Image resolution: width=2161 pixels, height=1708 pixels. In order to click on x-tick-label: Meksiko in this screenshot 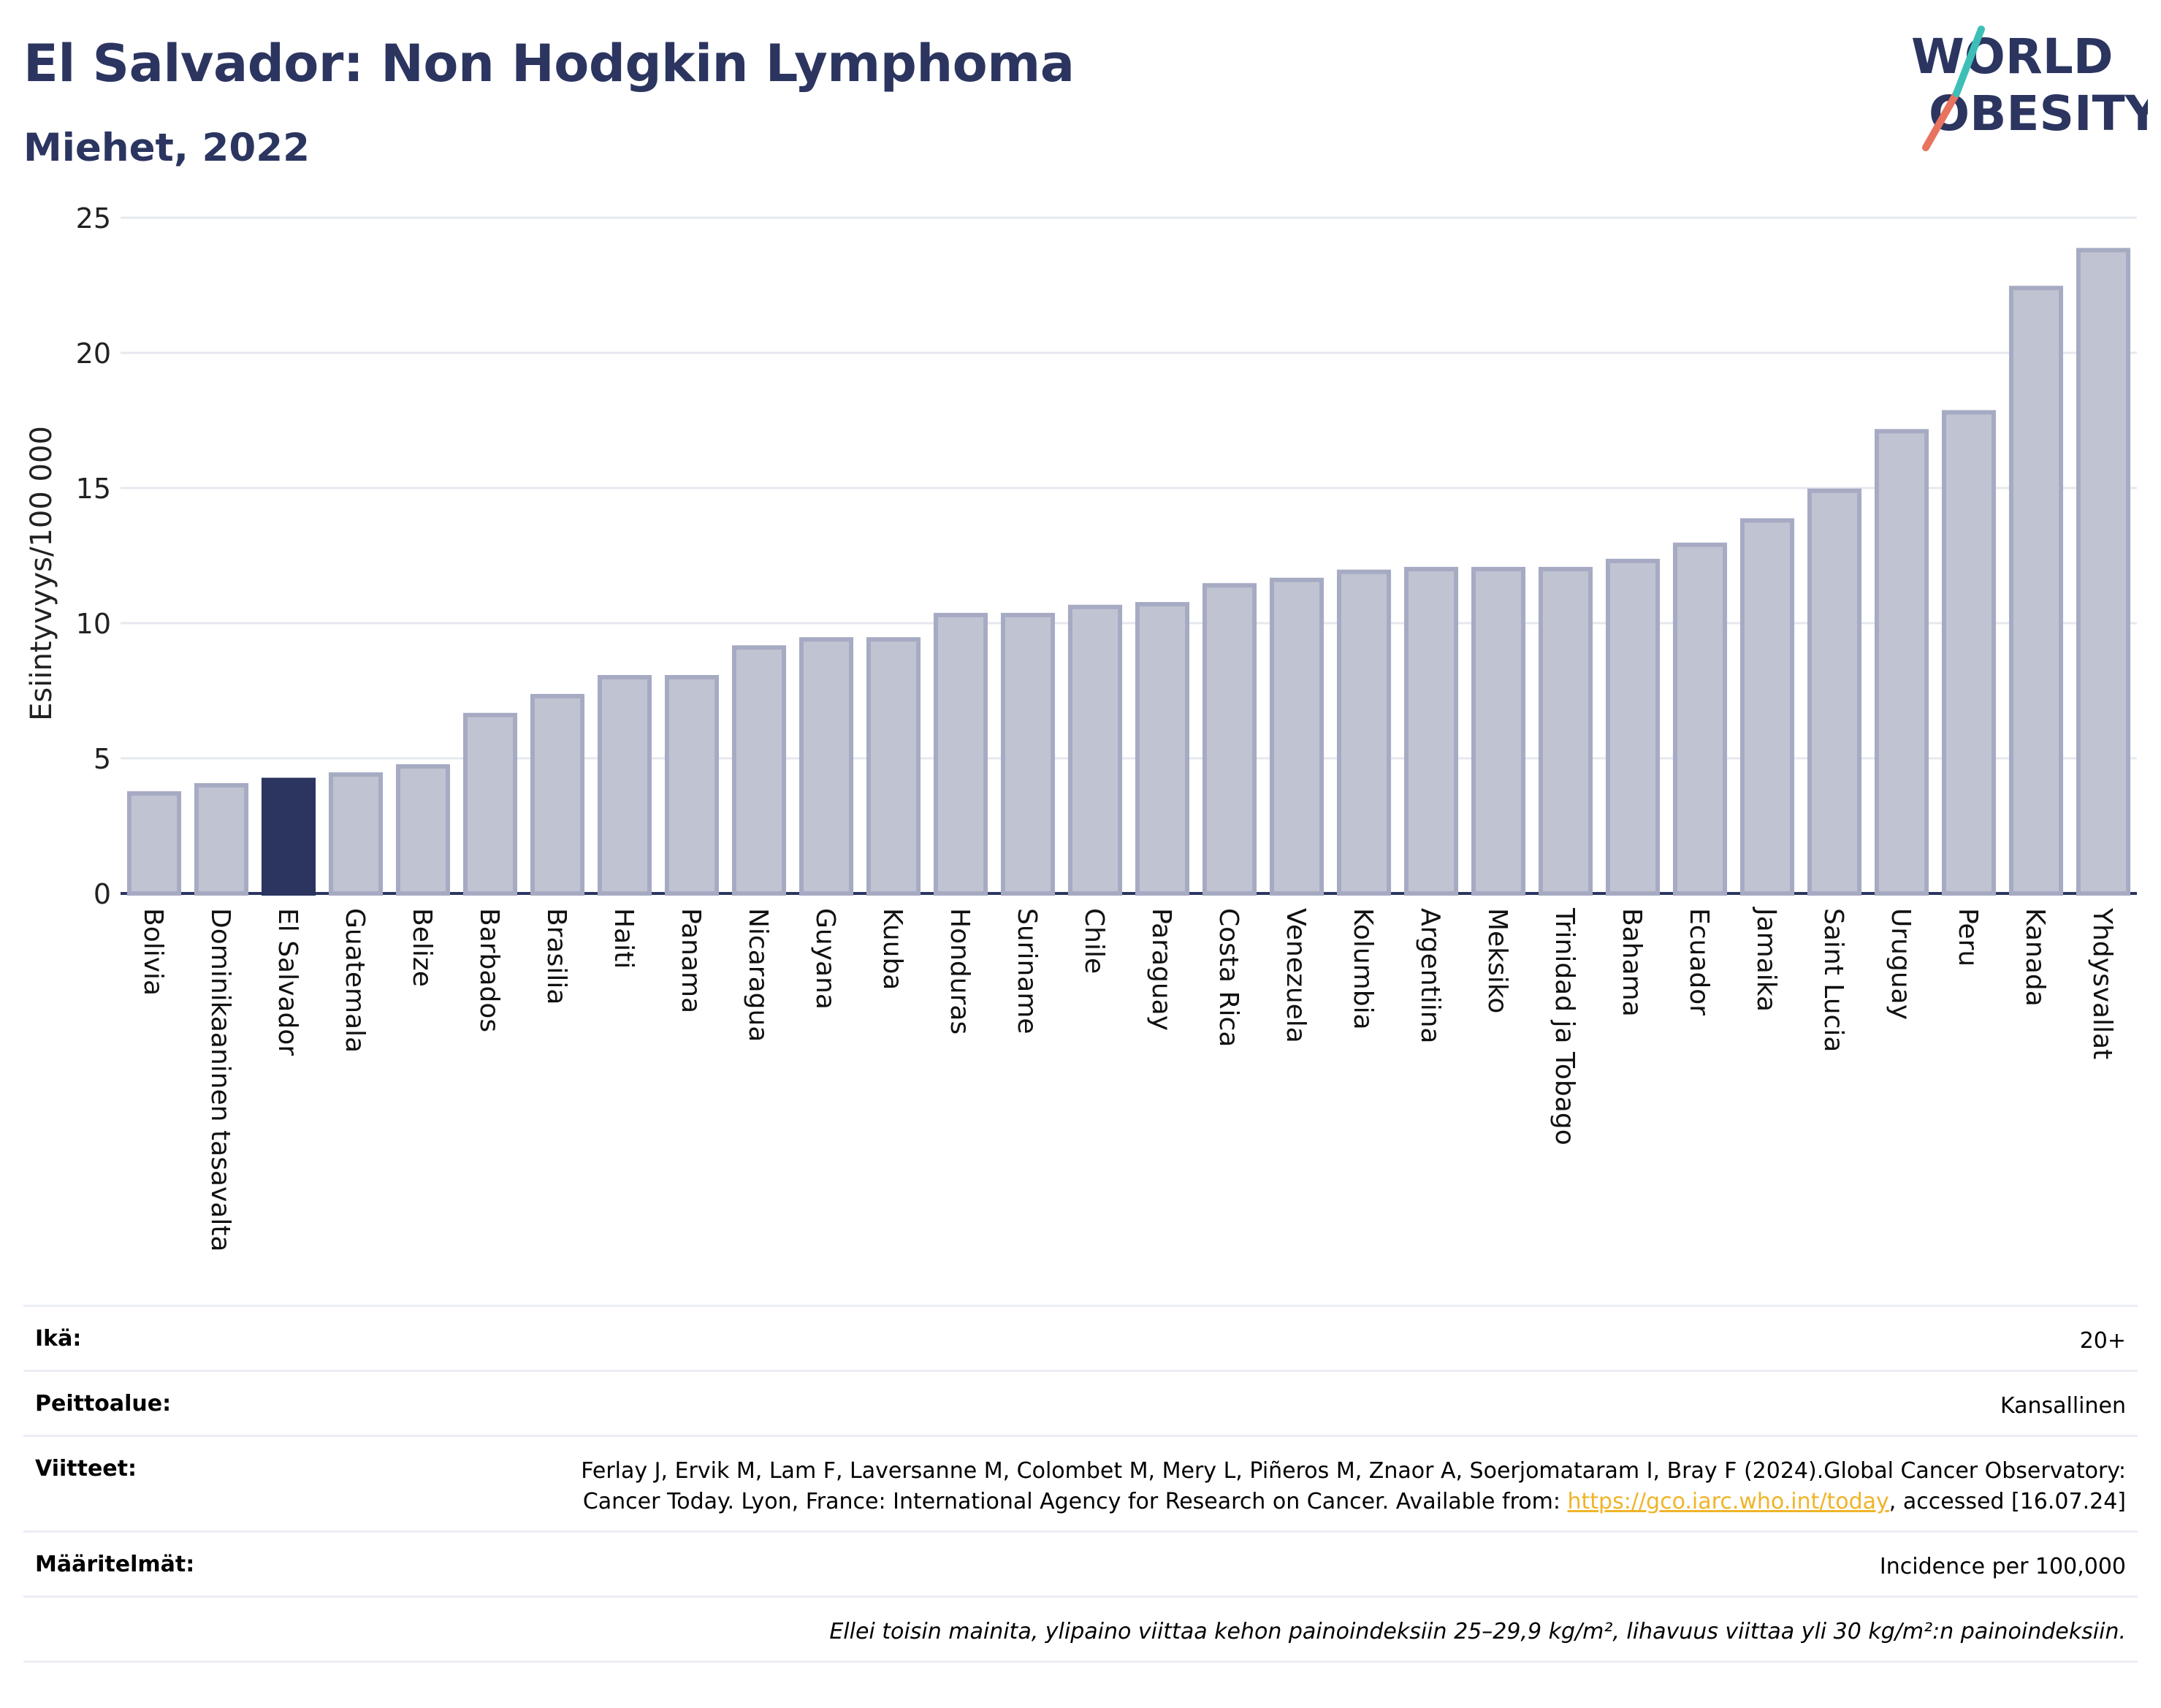, I will do `click(1497, 960)`.